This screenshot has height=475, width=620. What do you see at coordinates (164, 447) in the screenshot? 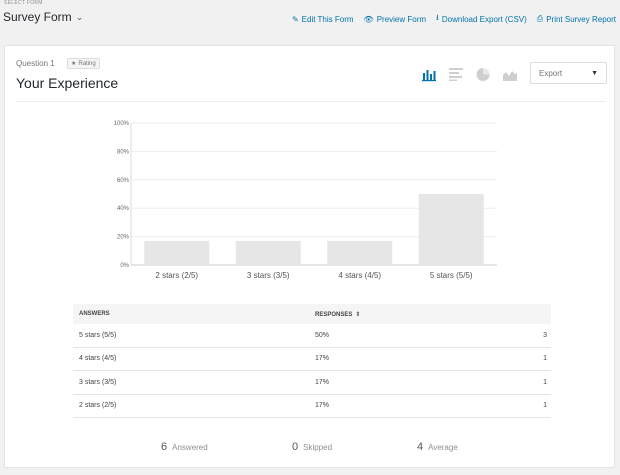
I see `answered-count: 6` at bounding box center [164, 447].